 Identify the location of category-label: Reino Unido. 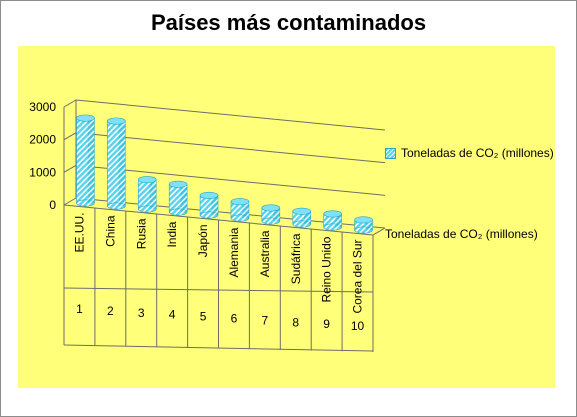
(327, 269).